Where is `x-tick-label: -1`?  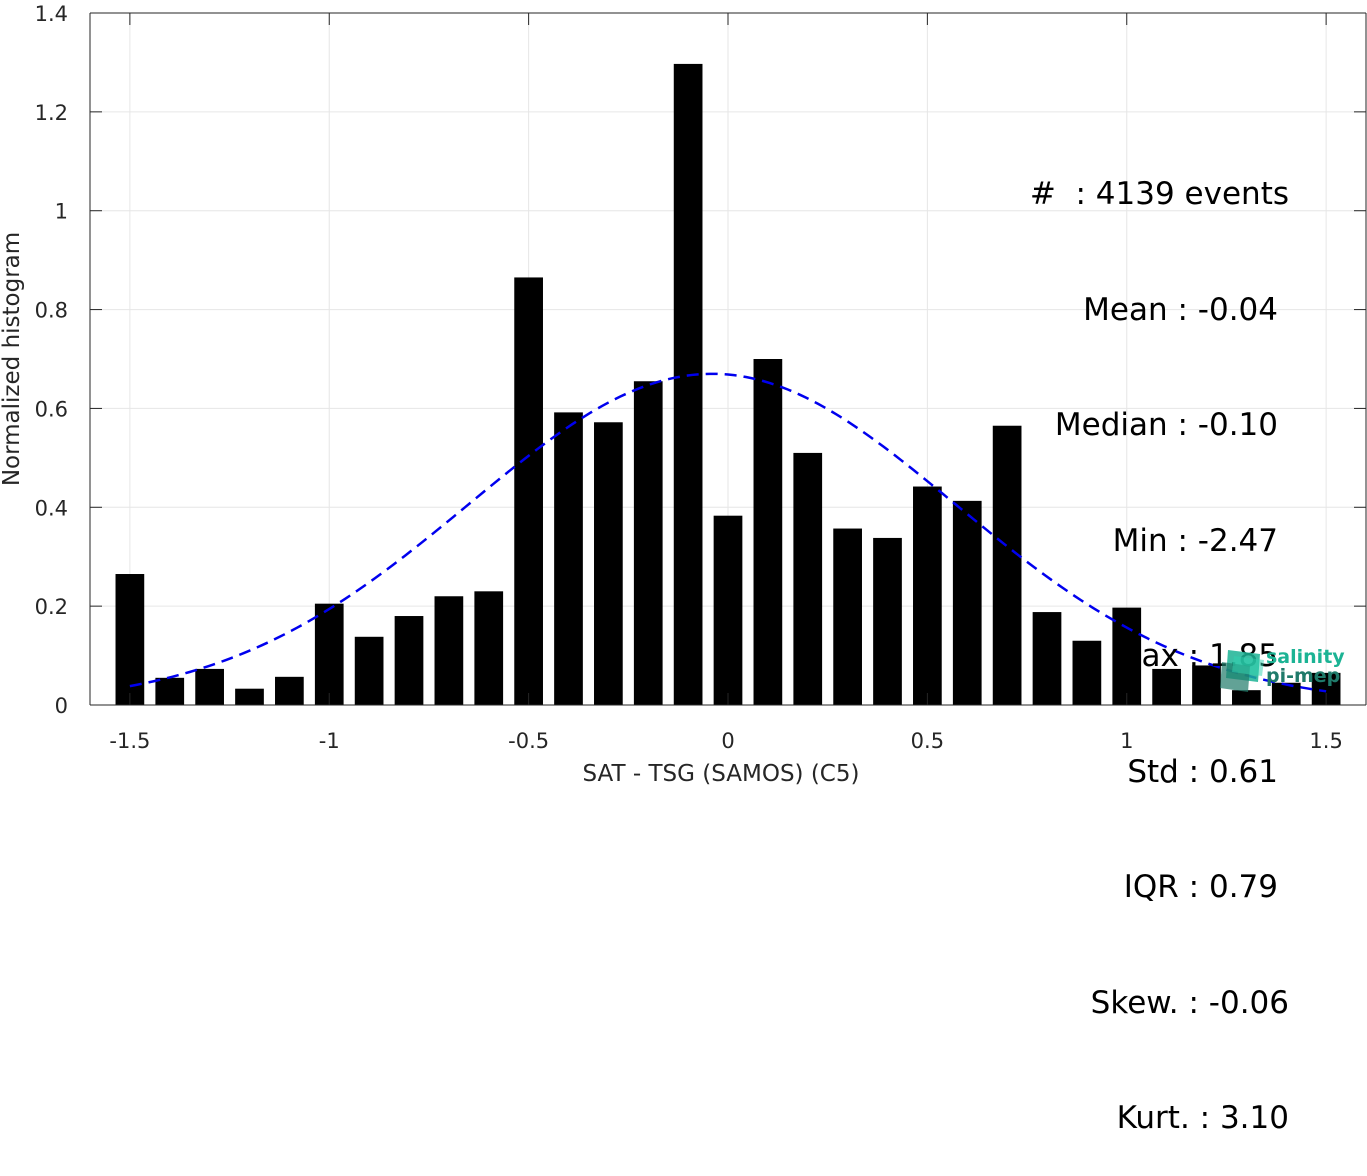 x-tick-label: -1 is located at coordinates (329, 741).